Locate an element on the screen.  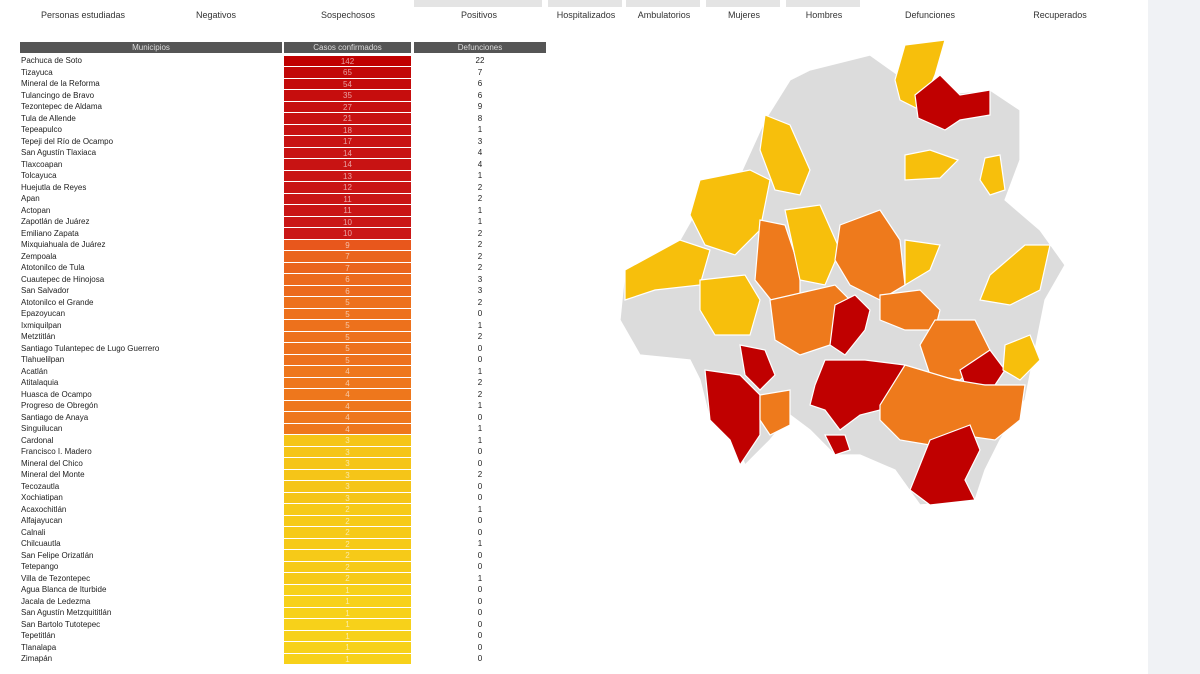
tab: Sospechosos is located at coordinates (348, 15).